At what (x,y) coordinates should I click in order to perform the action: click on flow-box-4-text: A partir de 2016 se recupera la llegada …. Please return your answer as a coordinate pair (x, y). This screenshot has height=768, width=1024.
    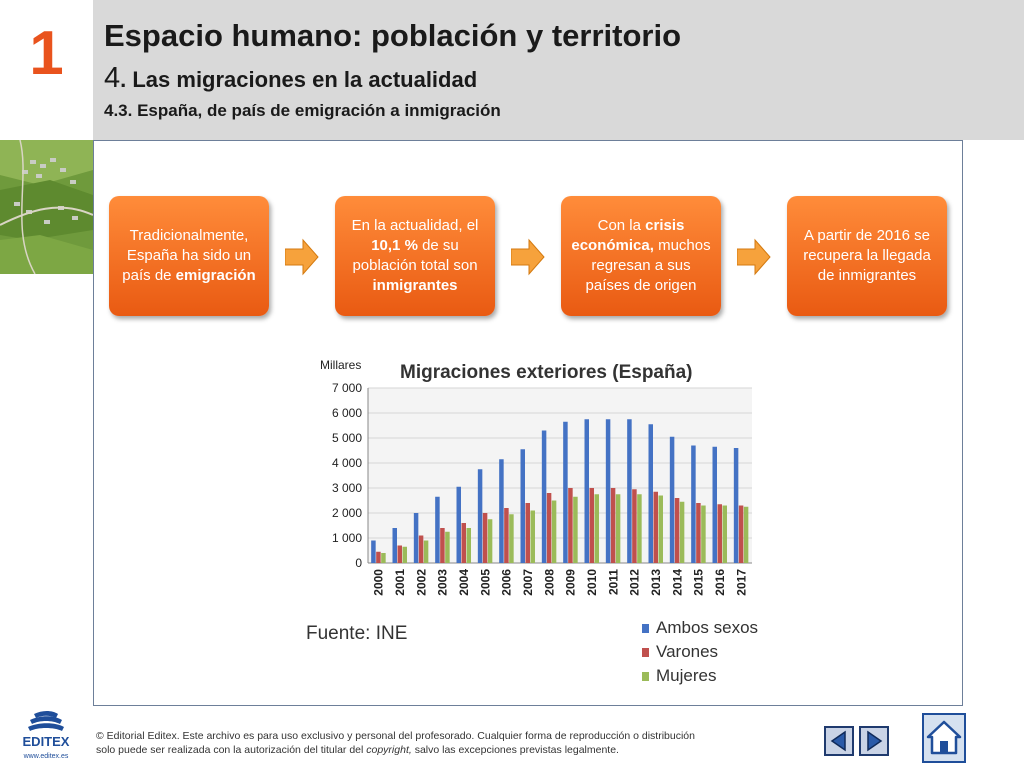
    Looking at the image, I should click on (867, 256).